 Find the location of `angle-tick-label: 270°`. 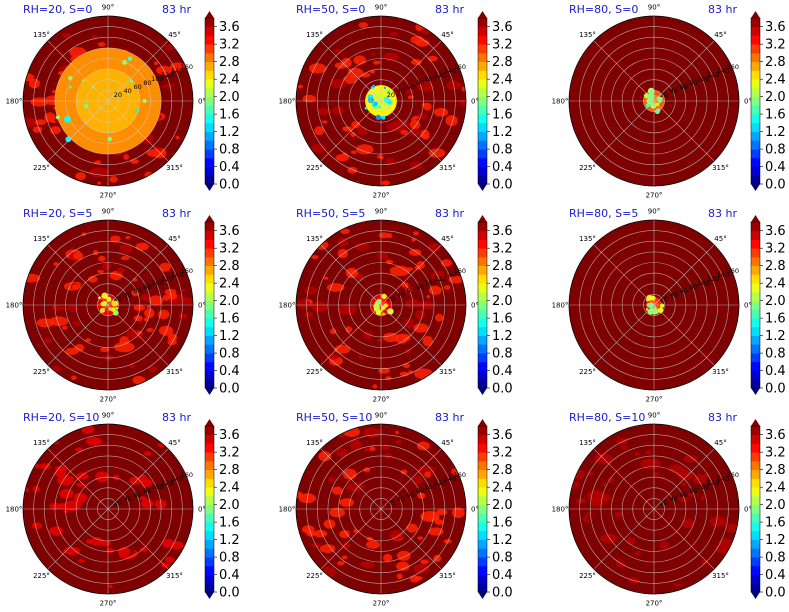

angle-tick-label: 270° is located at coordinates (108, 400).